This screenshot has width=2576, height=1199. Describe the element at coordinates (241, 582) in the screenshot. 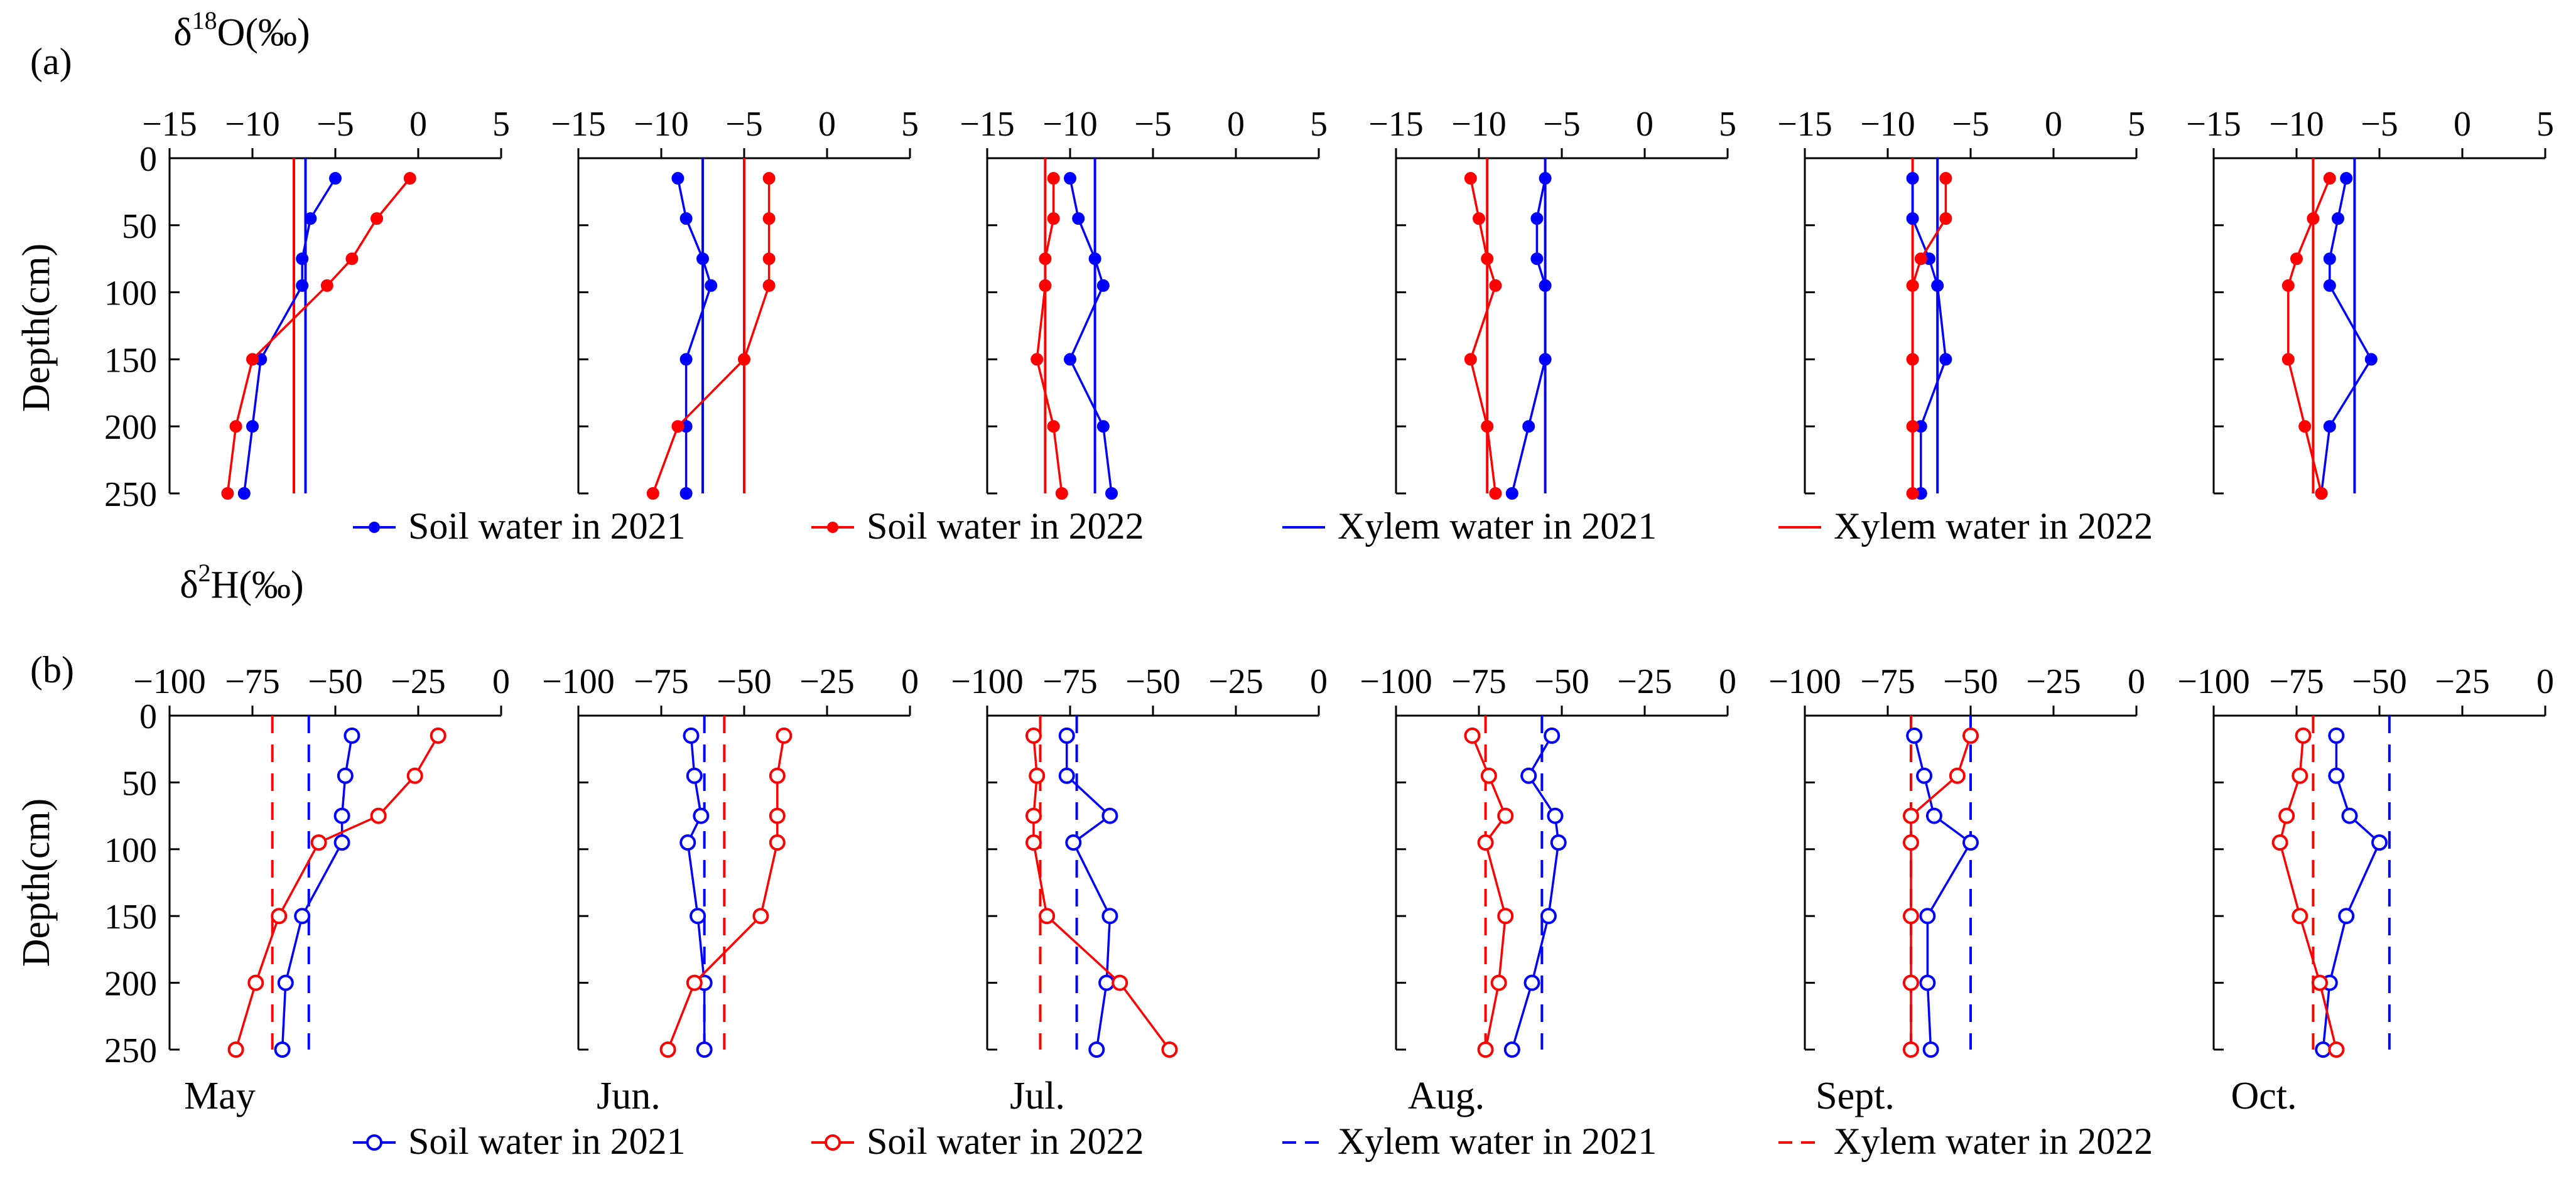

I see `x-axis-title-b: δ2H(‰)` at that location.